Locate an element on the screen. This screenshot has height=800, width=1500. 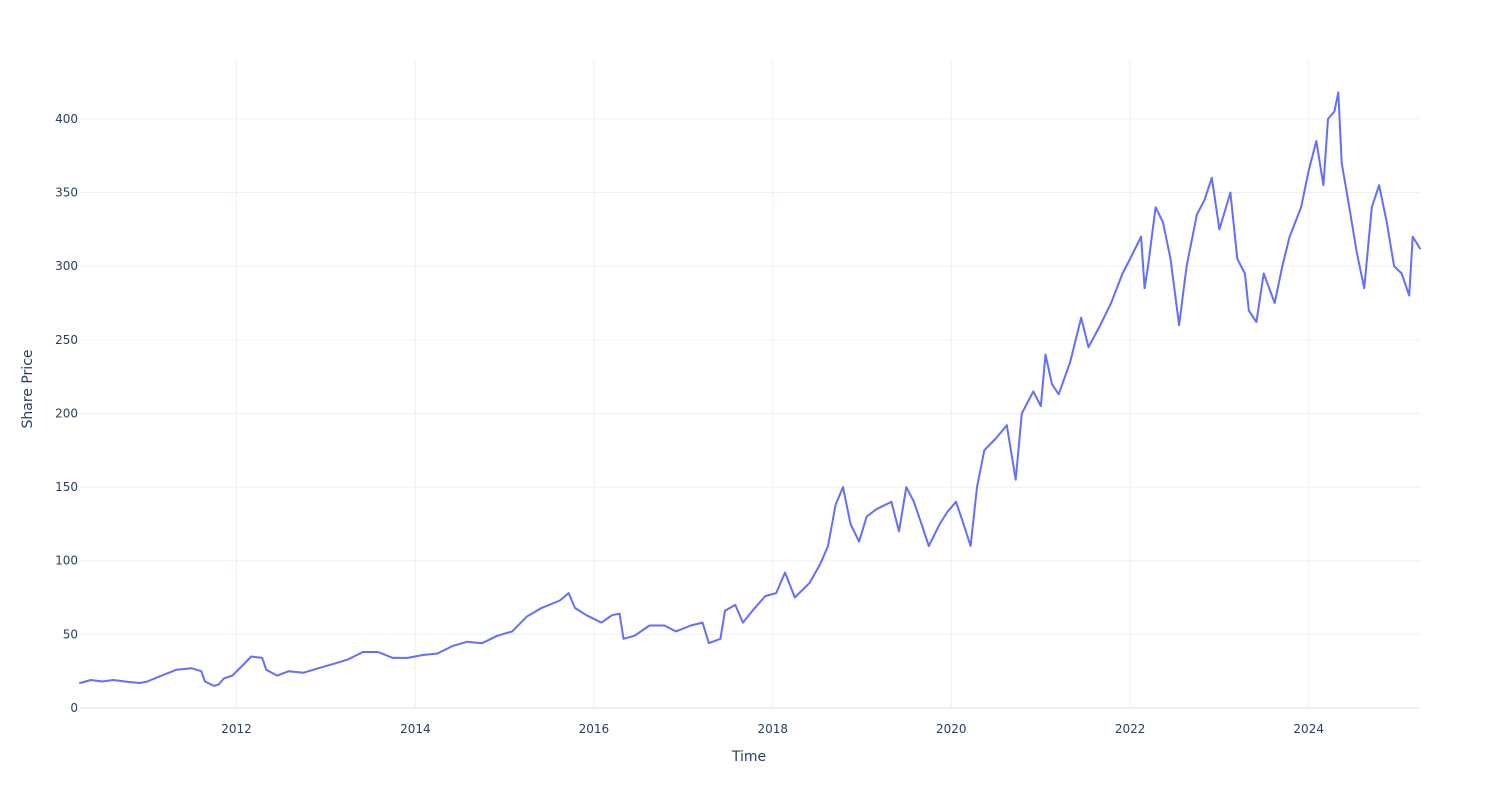
x-tick-label: 2018 is located at coordinates (772, 729).